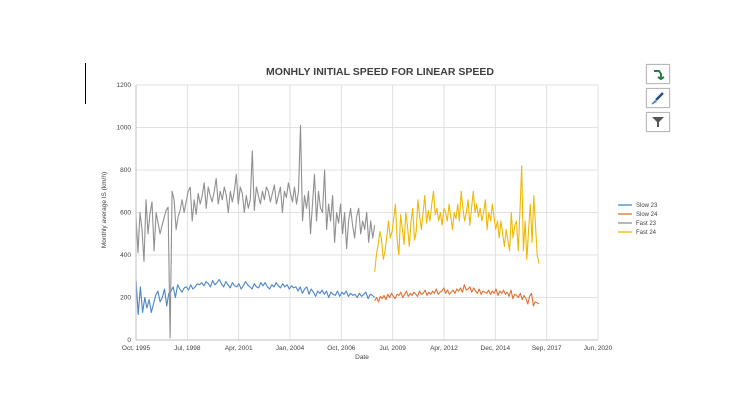 This screenshot has height=413, width=745. What do you see at coordinates (496, 348) in the screenshot?
I see `x-tick-label: Dec, 2014` at bounding box center [496, 348].